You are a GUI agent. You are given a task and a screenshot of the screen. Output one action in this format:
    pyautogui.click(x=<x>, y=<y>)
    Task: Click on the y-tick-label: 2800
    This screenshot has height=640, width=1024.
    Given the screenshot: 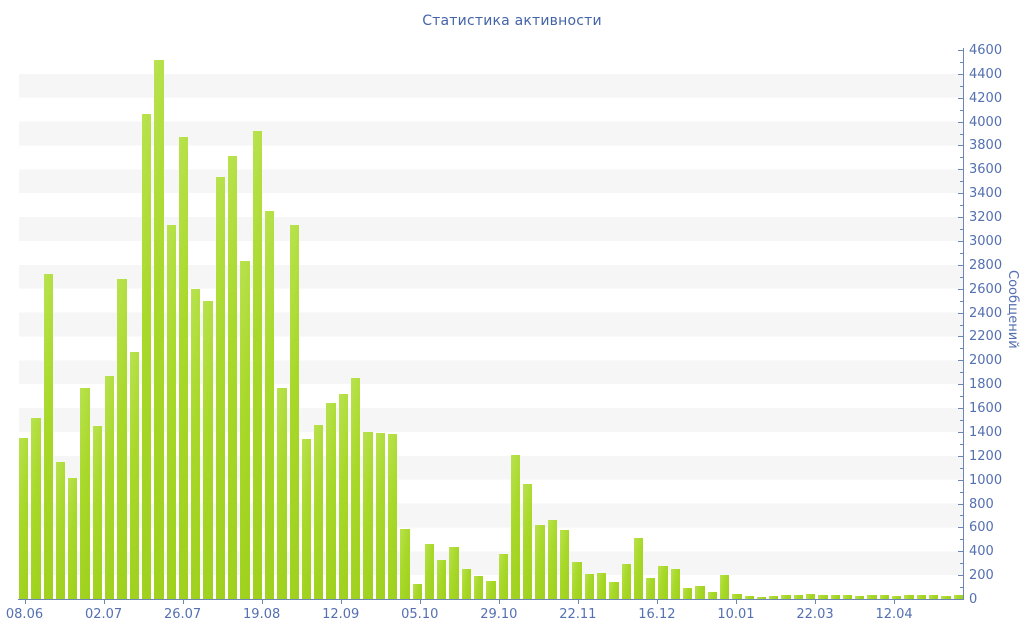 What is the action you would take?
    pyautogui.click(x=986, y=265)
    